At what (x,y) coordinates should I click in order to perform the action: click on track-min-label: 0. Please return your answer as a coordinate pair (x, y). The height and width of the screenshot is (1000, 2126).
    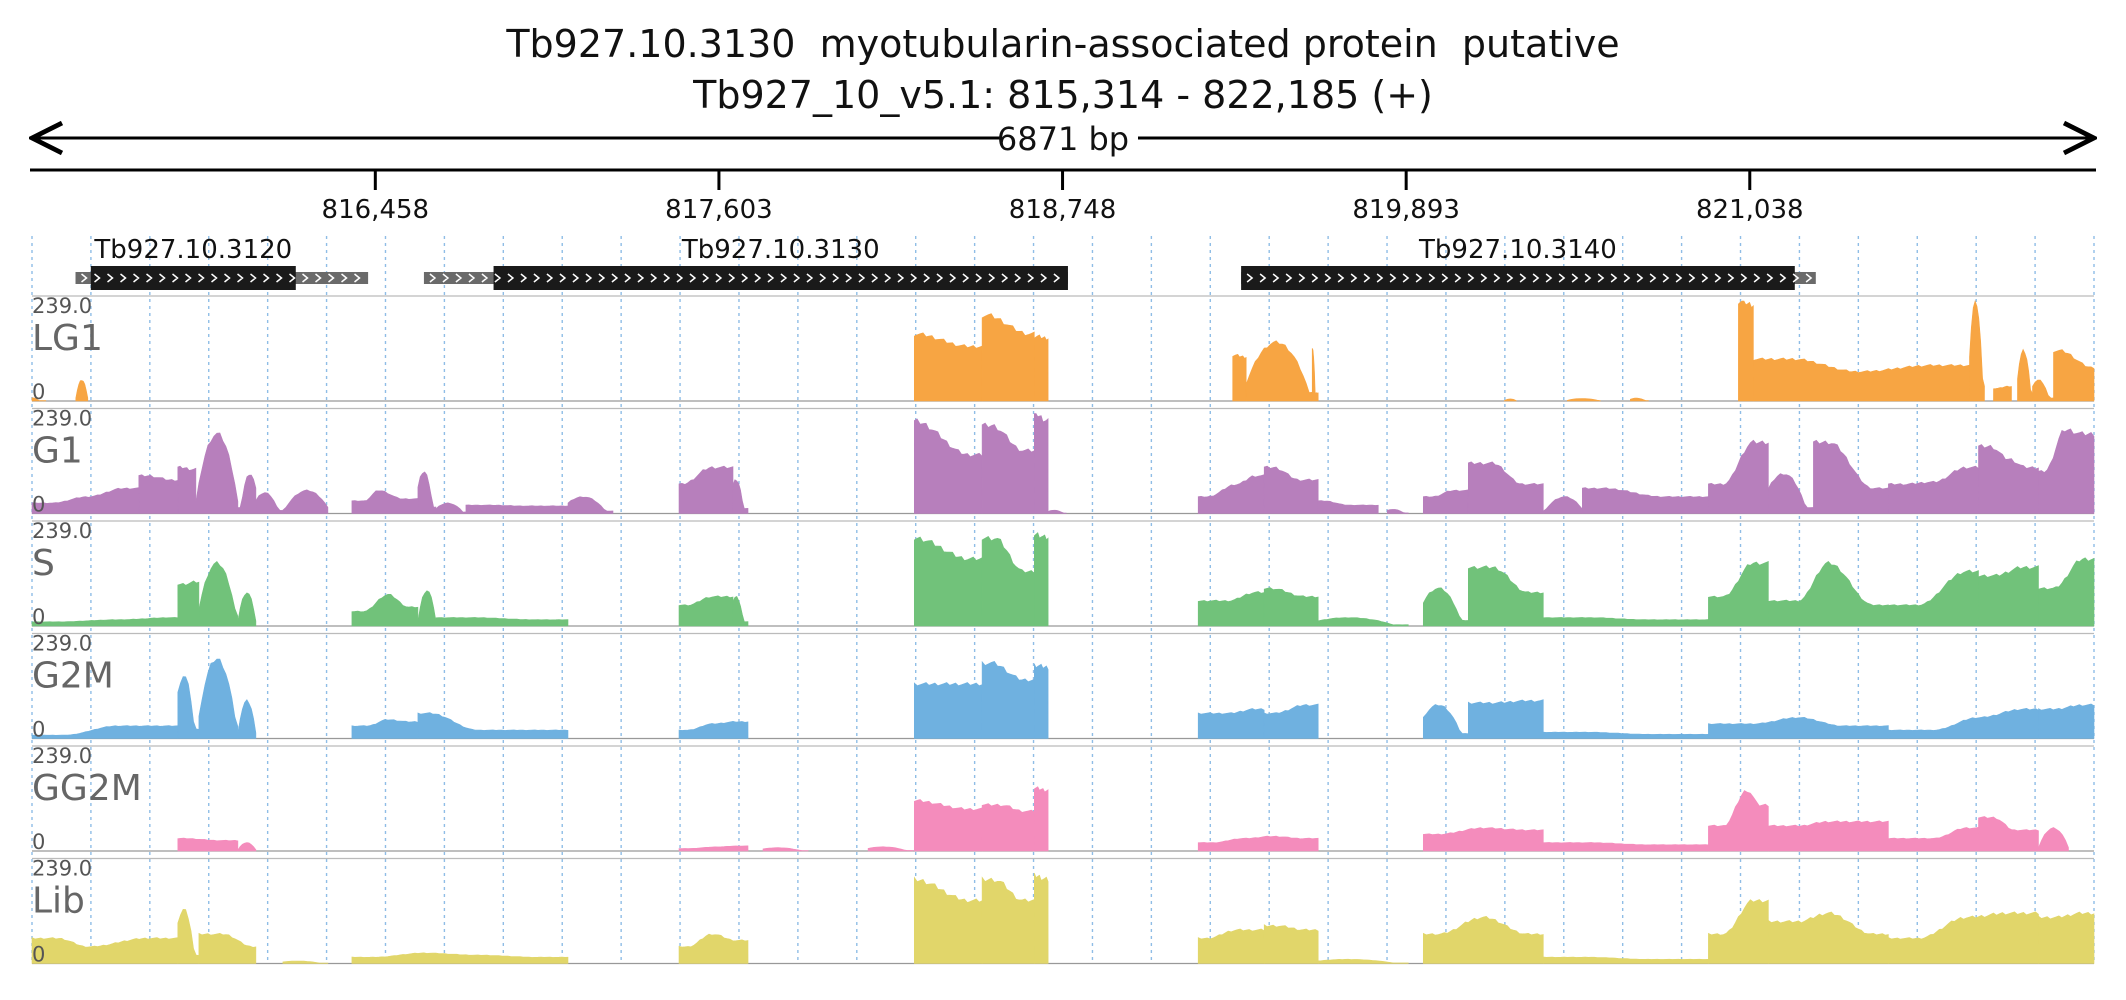
    Looking at the image, I should click on (38, 392).